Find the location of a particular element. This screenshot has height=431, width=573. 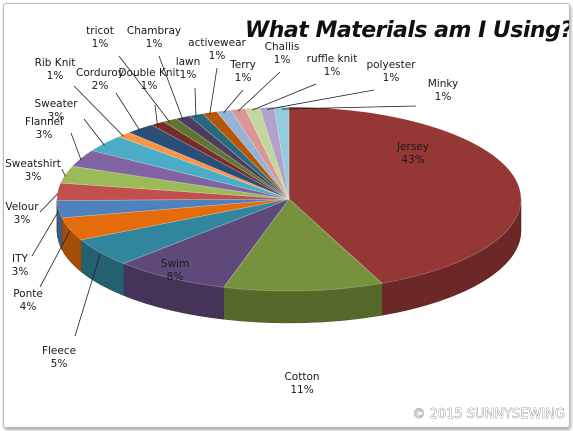

pie-slice-fleece is located at coordinates (185, 231).